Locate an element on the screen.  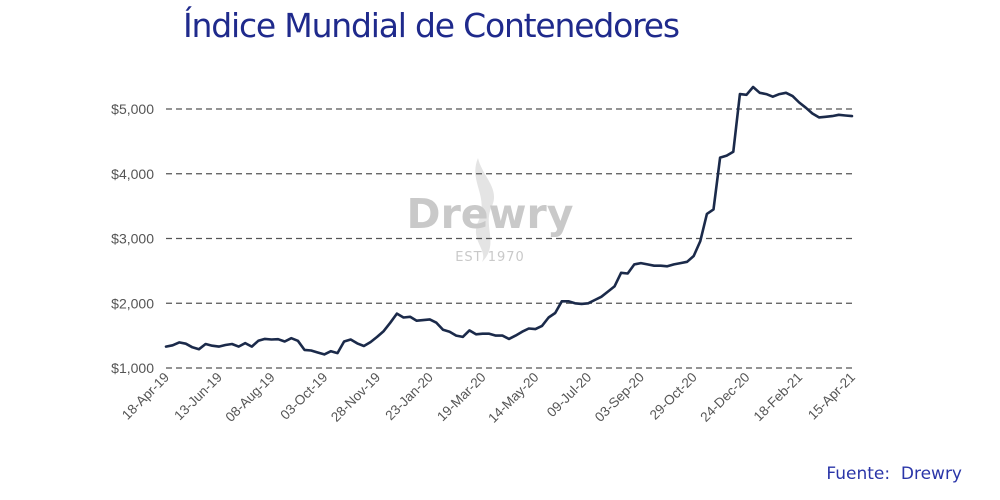
x-tick-label: 13-Jun-19 is located at coordinates (198, 397).